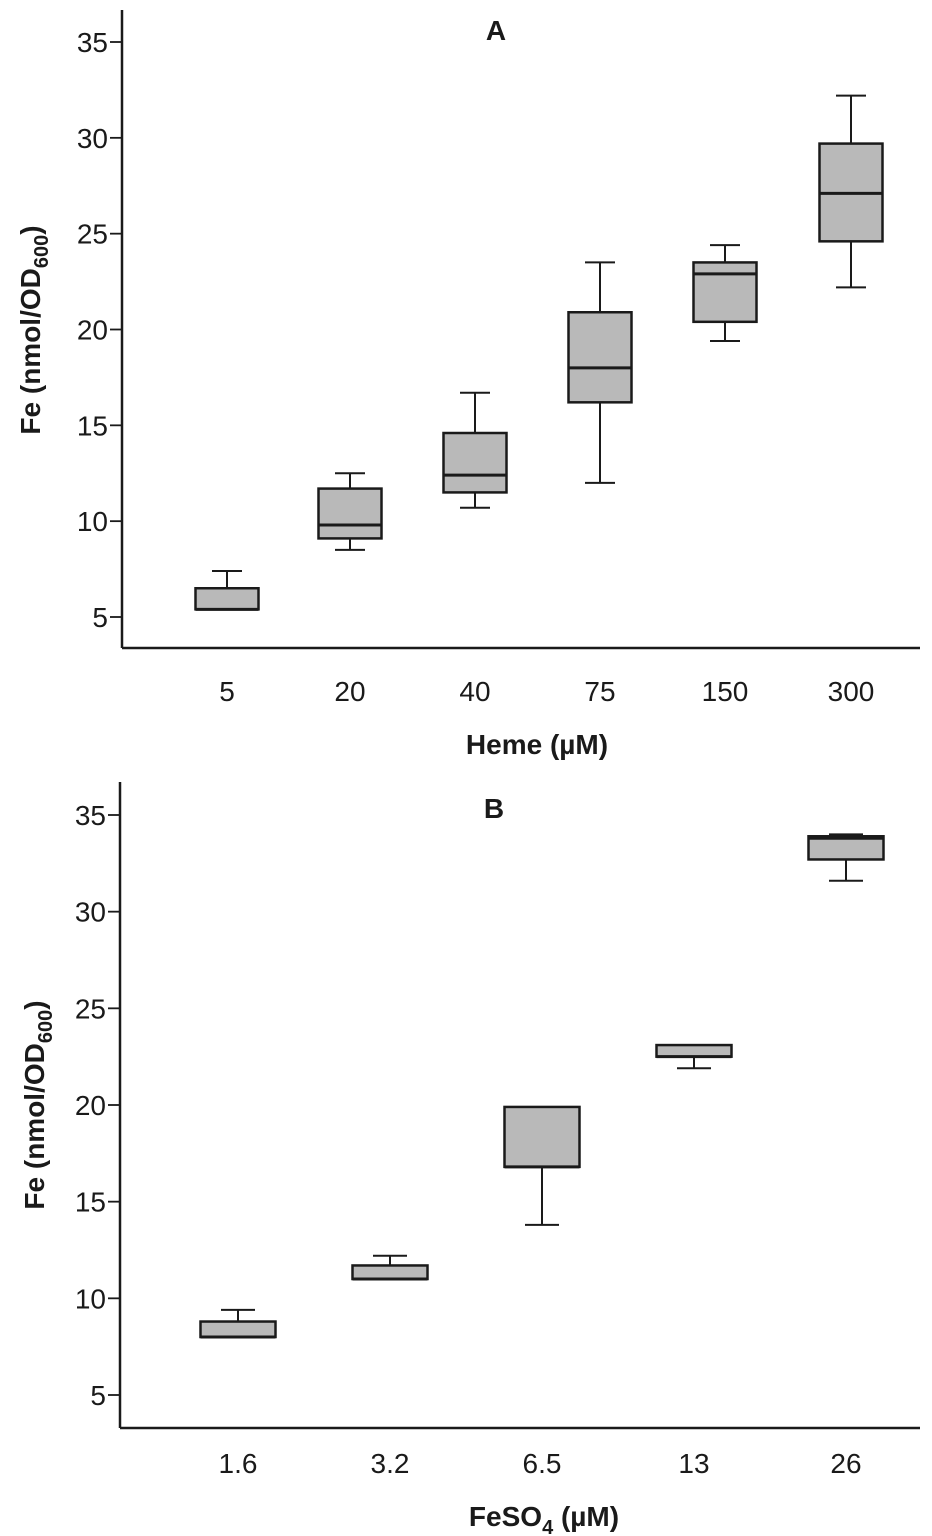 The image size is (932, 1536). Describe the element at coordinates (227, 691) in the screenshot. I see `x-tick-label: 5` at that location.